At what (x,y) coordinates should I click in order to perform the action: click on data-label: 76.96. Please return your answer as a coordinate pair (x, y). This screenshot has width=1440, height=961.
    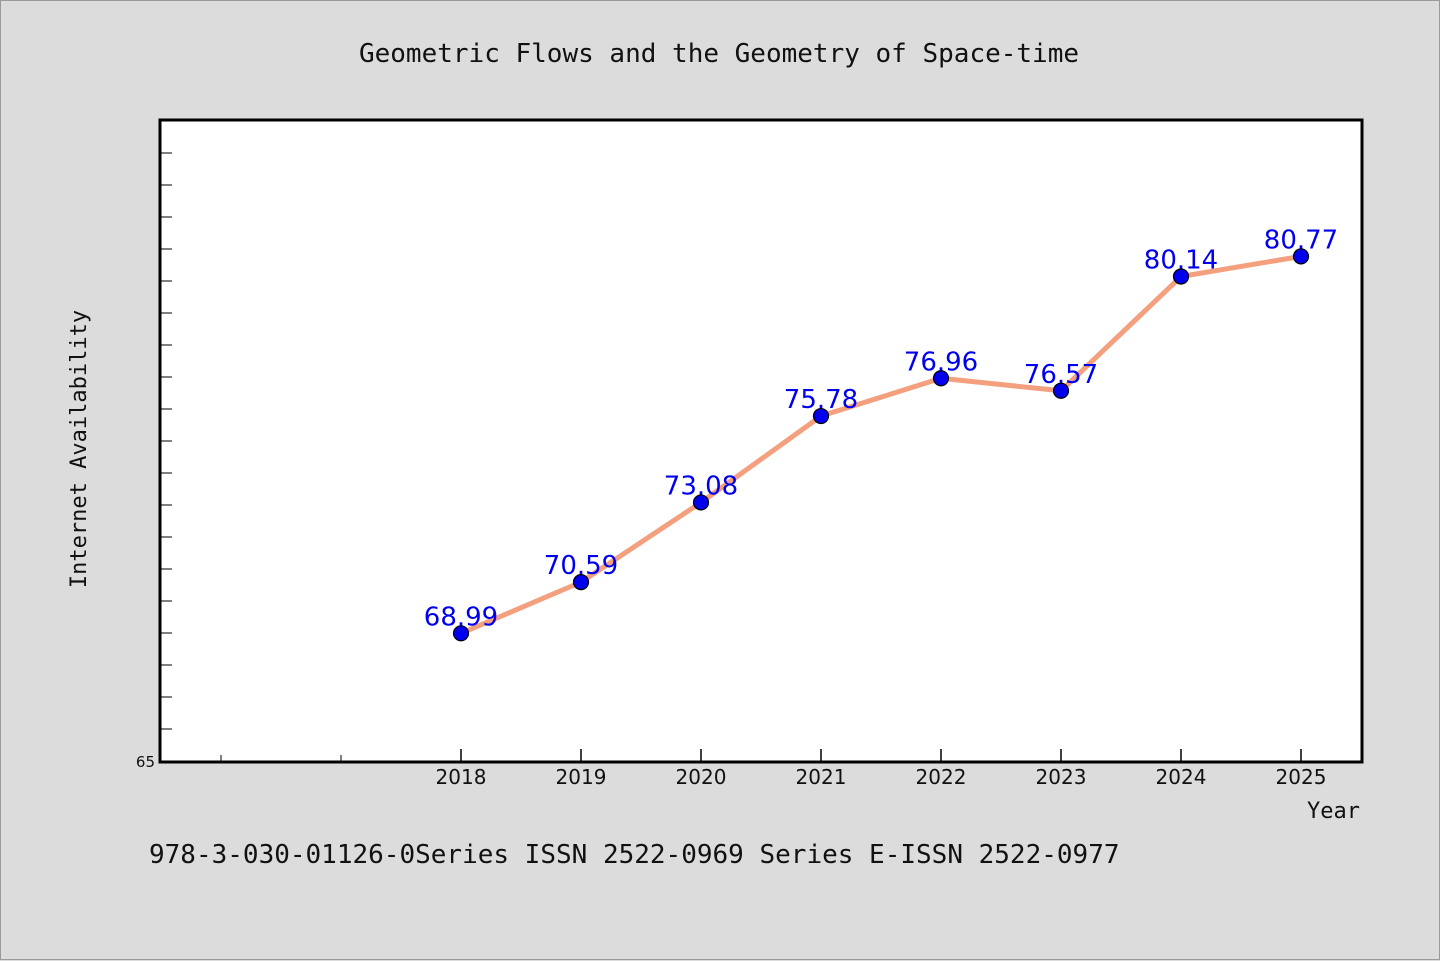
    Looking at the image, I should click on (941, 362).